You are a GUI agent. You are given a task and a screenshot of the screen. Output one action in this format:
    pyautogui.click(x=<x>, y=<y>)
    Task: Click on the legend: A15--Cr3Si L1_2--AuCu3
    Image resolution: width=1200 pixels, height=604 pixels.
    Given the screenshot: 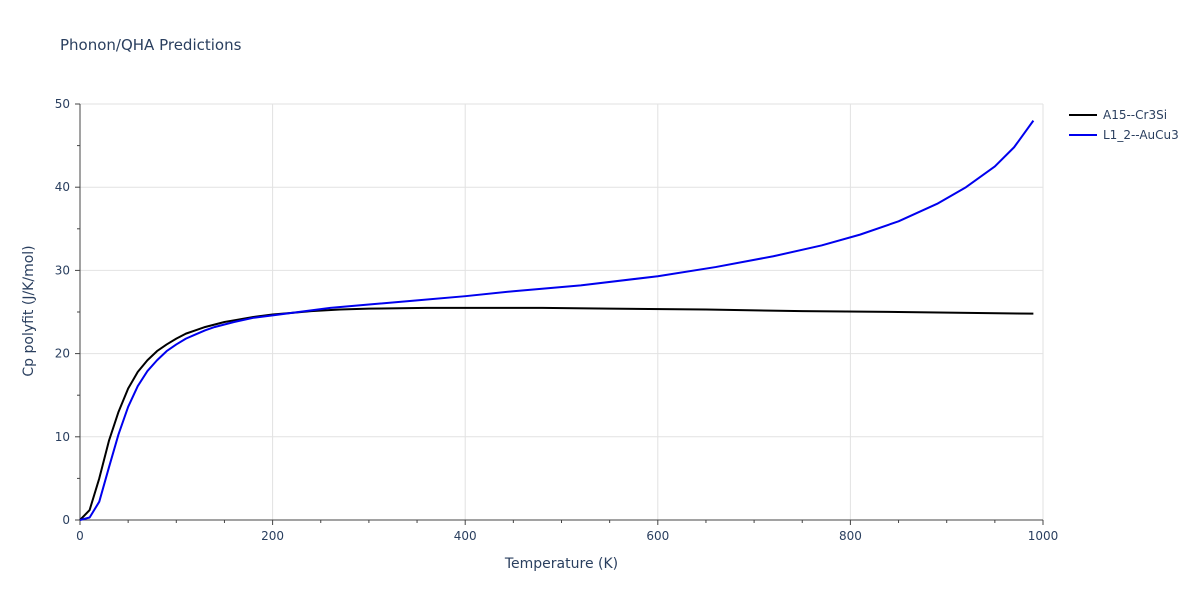 What is the action you would take?
    pyautogui.click(x=1124, y=125)
    